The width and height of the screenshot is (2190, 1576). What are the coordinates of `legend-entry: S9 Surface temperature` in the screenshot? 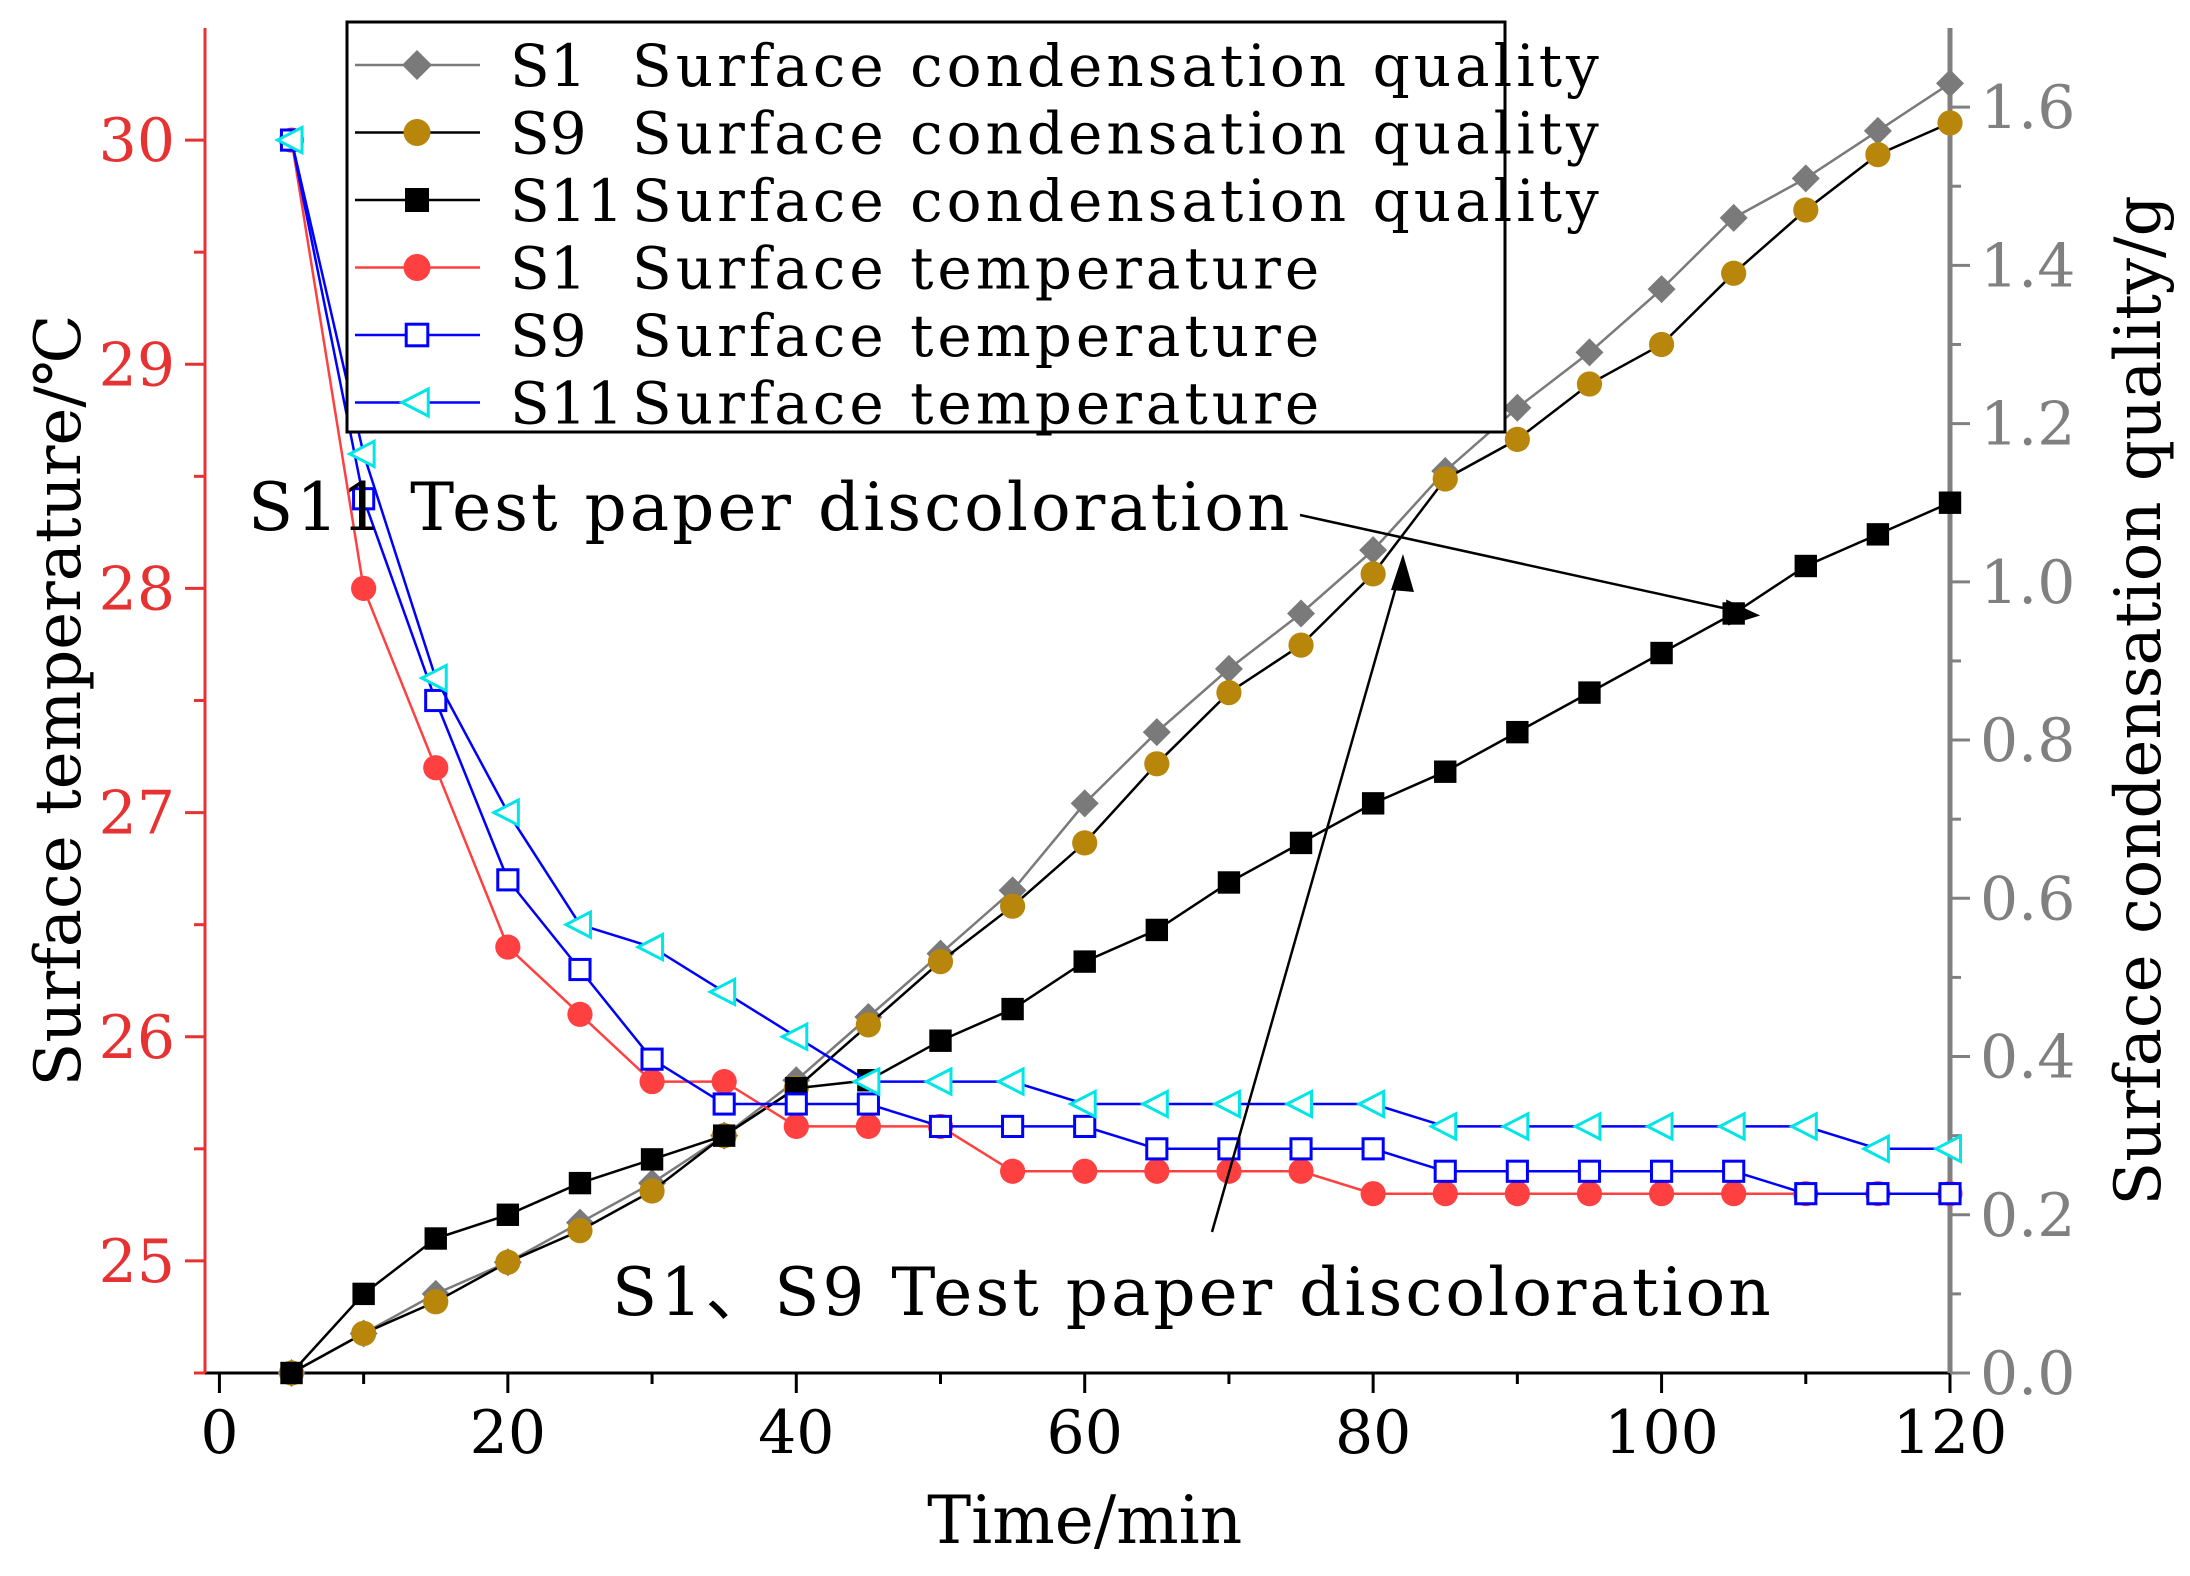 It's located at (837, 336).